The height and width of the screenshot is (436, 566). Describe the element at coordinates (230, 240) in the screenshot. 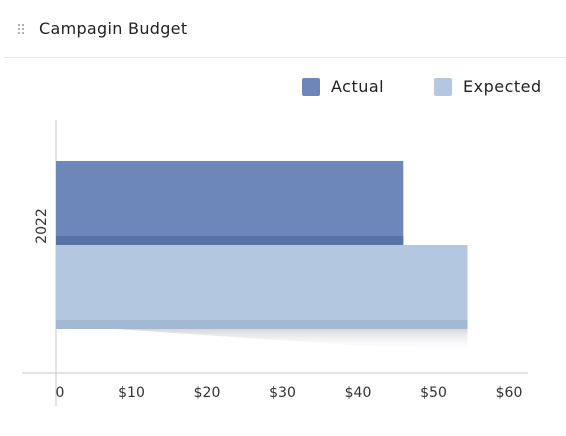

I see `bar-edge-actual` at that location.